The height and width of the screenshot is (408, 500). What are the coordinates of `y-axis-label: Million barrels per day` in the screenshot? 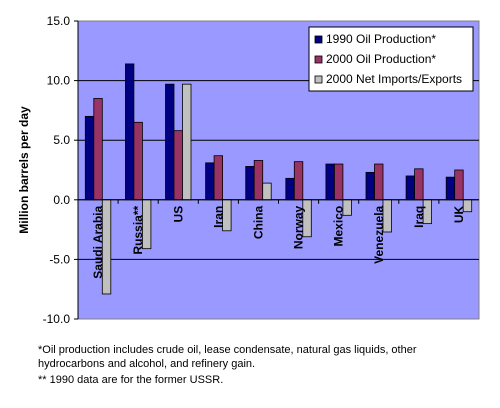 It's located at (24, 170).